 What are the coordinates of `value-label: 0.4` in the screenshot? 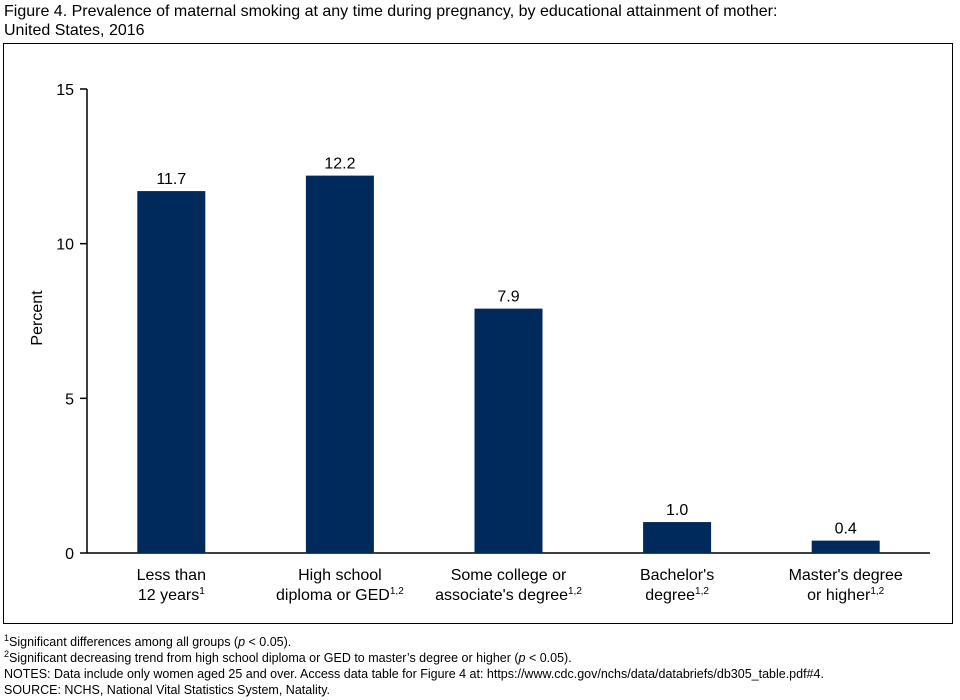 It's located at (846, 529).